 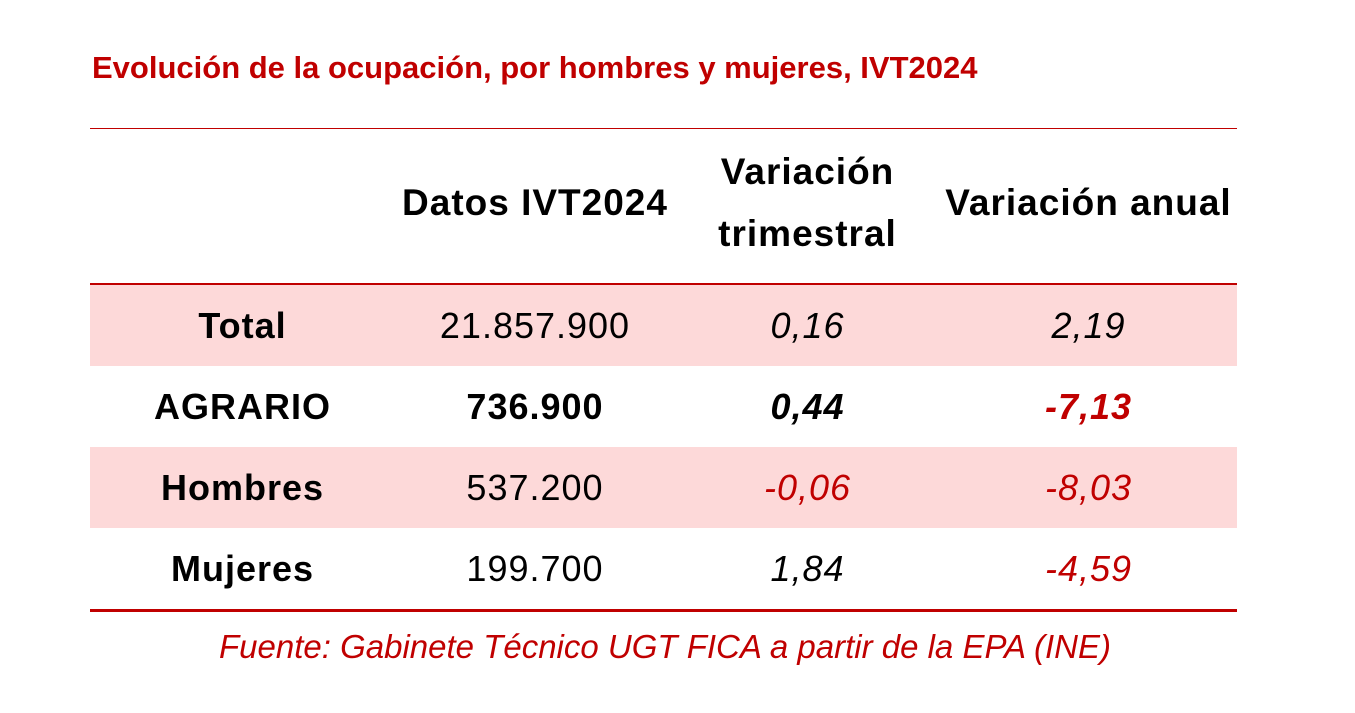 I want to click on cell: -4,59, so click(x=1088, y=568).